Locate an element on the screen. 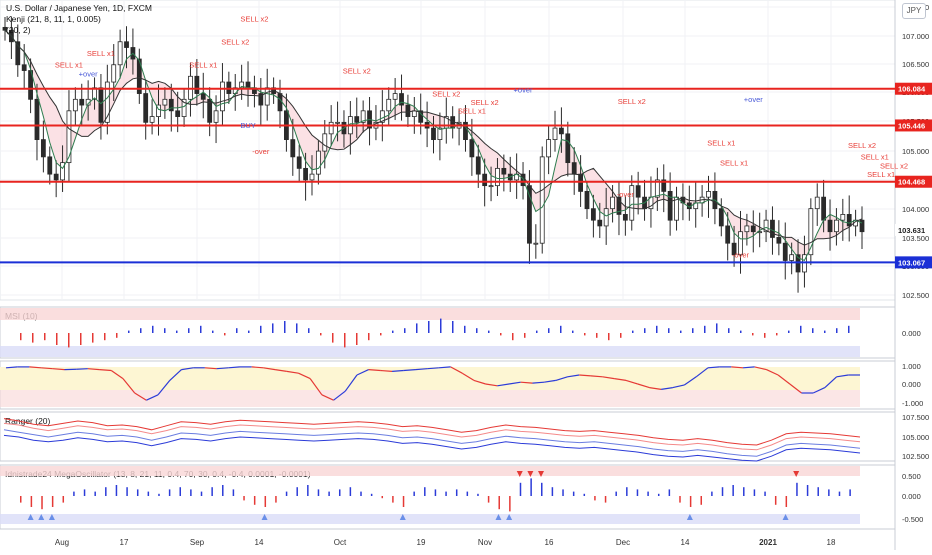  signal-label-buy: BUY is located at coordinates (247, 125).